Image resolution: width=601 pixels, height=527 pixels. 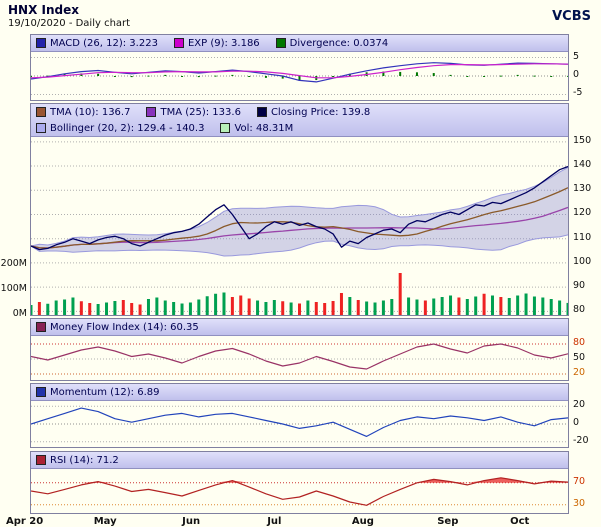 I want to click on volume-tick-100M: 100M, so click(x=13, y=288).